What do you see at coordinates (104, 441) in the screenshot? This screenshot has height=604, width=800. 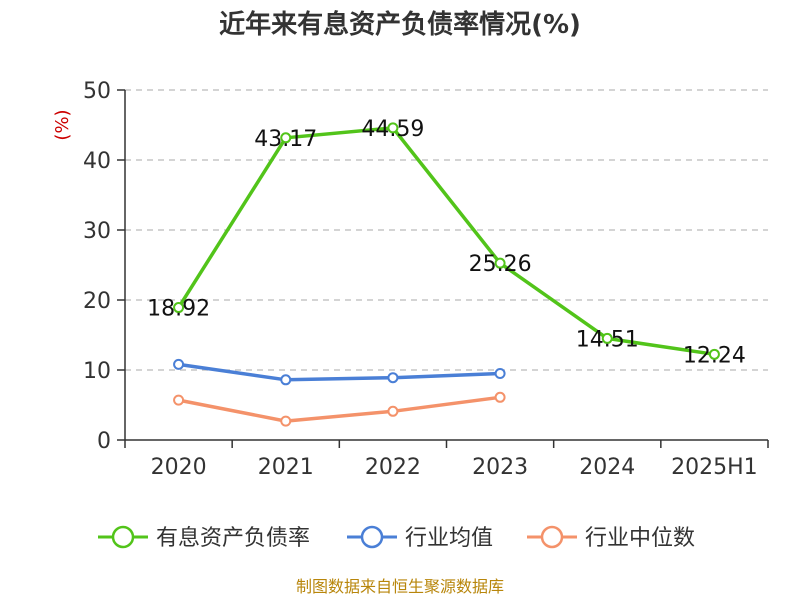 I see `y-tick-label: 0` at bounding box center [104, 441].